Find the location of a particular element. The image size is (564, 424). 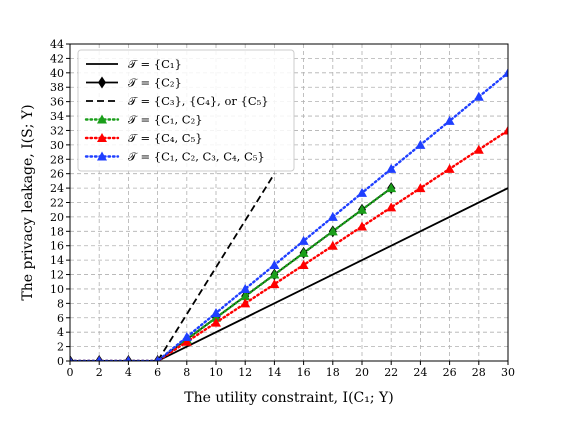

y-tick-label: 30 is located at coordinates (57, 145).